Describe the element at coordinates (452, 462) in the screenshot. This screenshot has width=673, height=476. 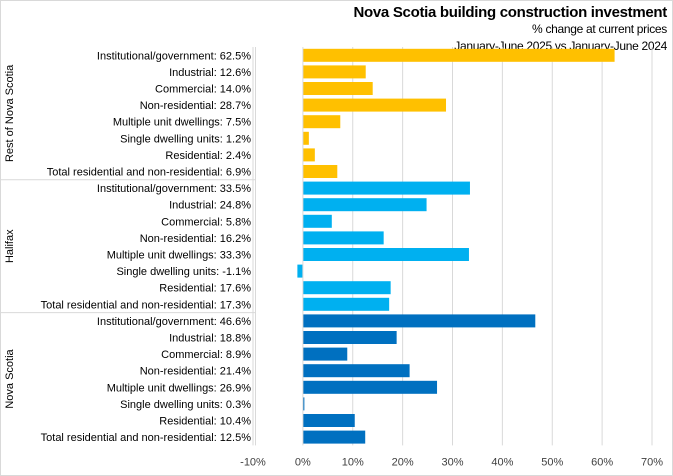
I see `x-tick-label: 30%` at that location.